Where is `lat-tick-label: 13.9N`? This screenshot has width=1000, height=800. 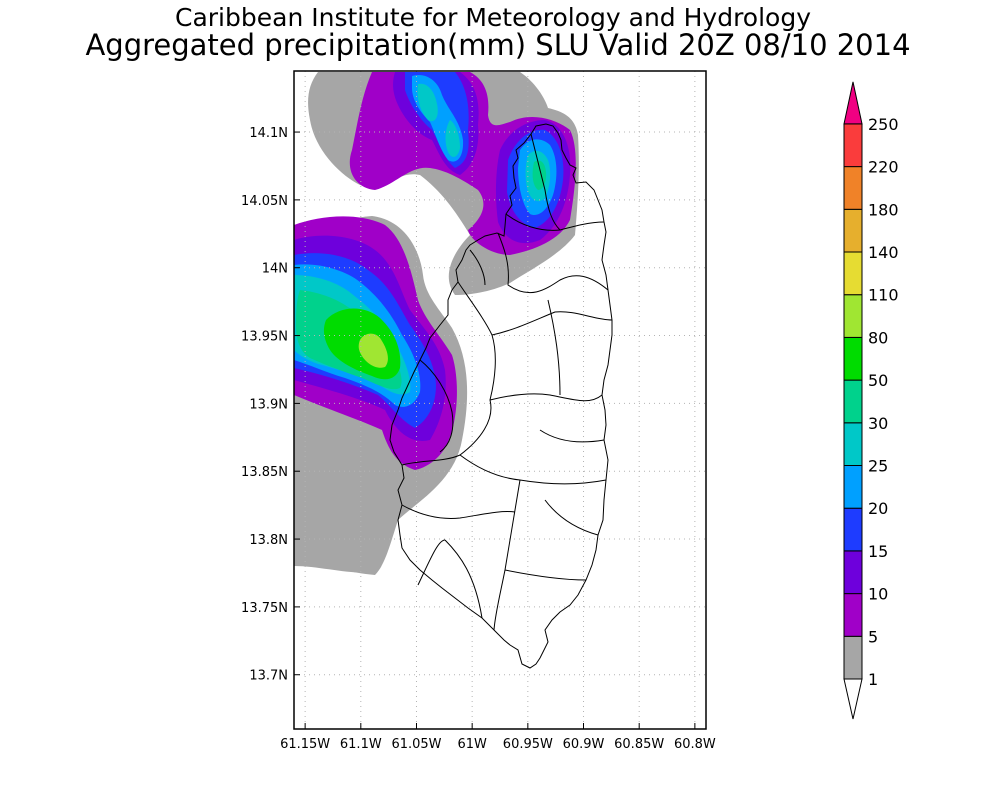
lat-tick-label: 13.9N is located at coordinates (268, 404).